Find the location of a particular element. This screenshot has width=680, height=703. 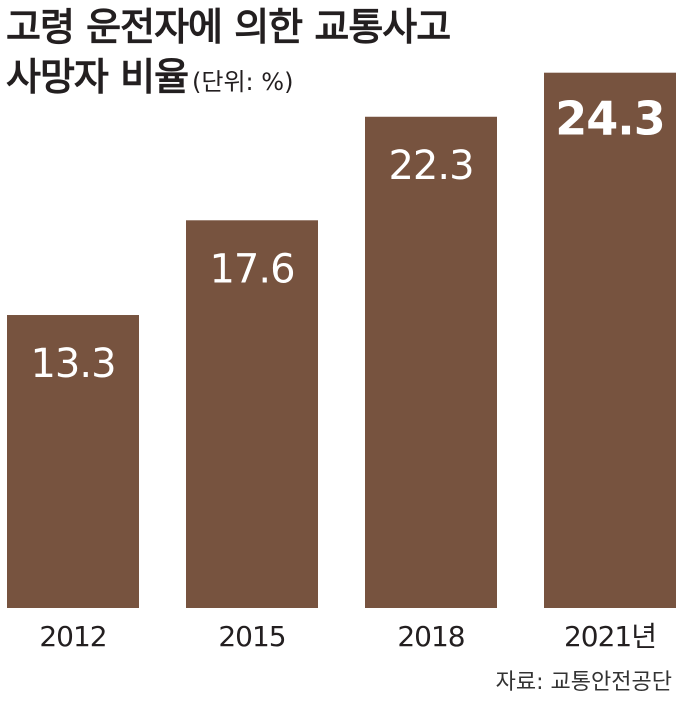

bar-value-label-3: 24.3 is located at coordinates (610, 119).